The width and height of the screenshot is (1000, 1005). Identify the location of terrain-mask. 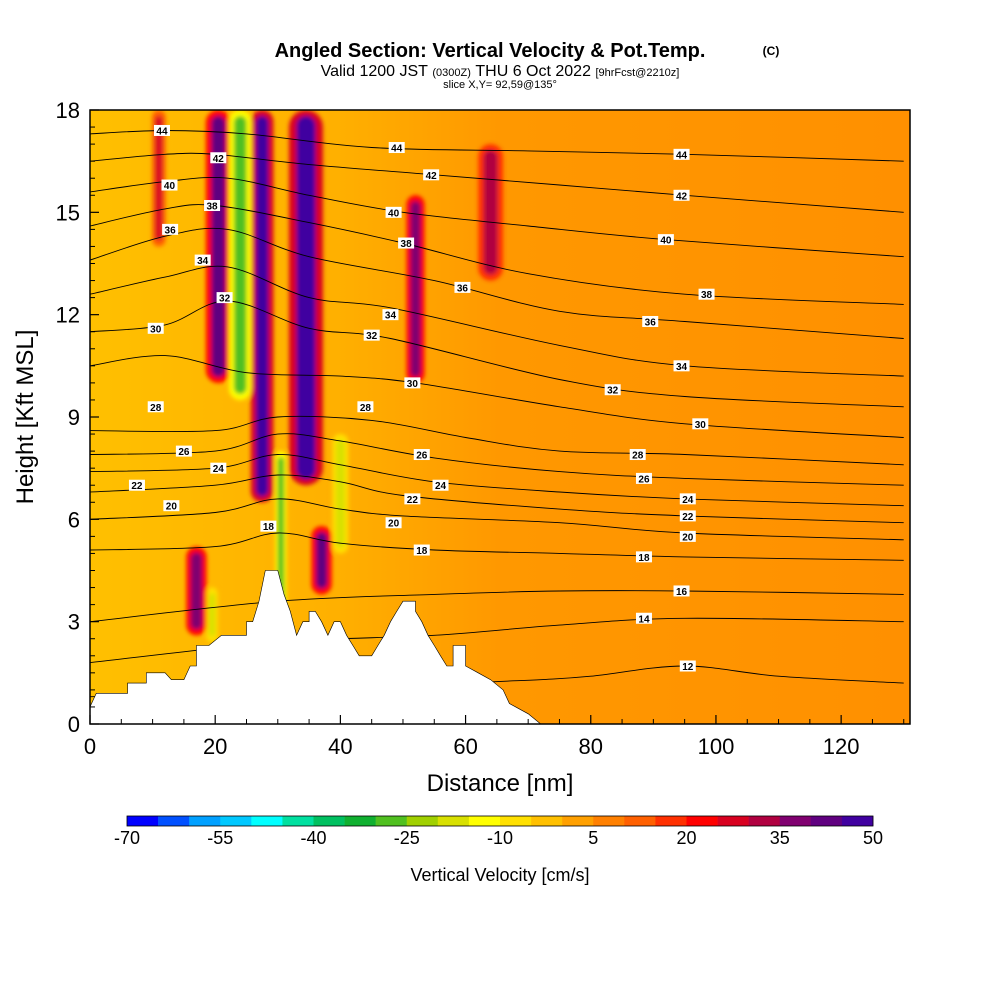
(500, 647).